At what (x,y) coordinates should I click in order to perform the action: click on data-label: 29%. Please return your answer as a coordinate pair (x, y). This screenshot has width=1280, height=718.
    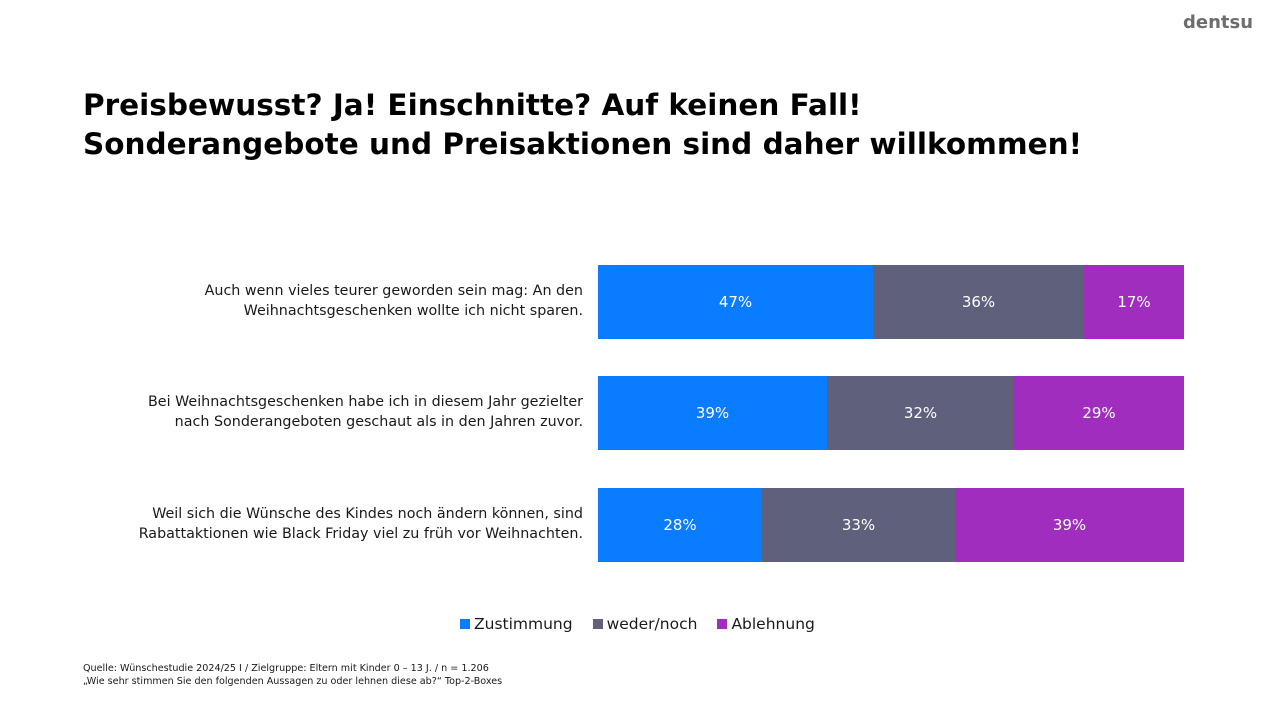
    Looking at the image, I should click on (1099, 413).